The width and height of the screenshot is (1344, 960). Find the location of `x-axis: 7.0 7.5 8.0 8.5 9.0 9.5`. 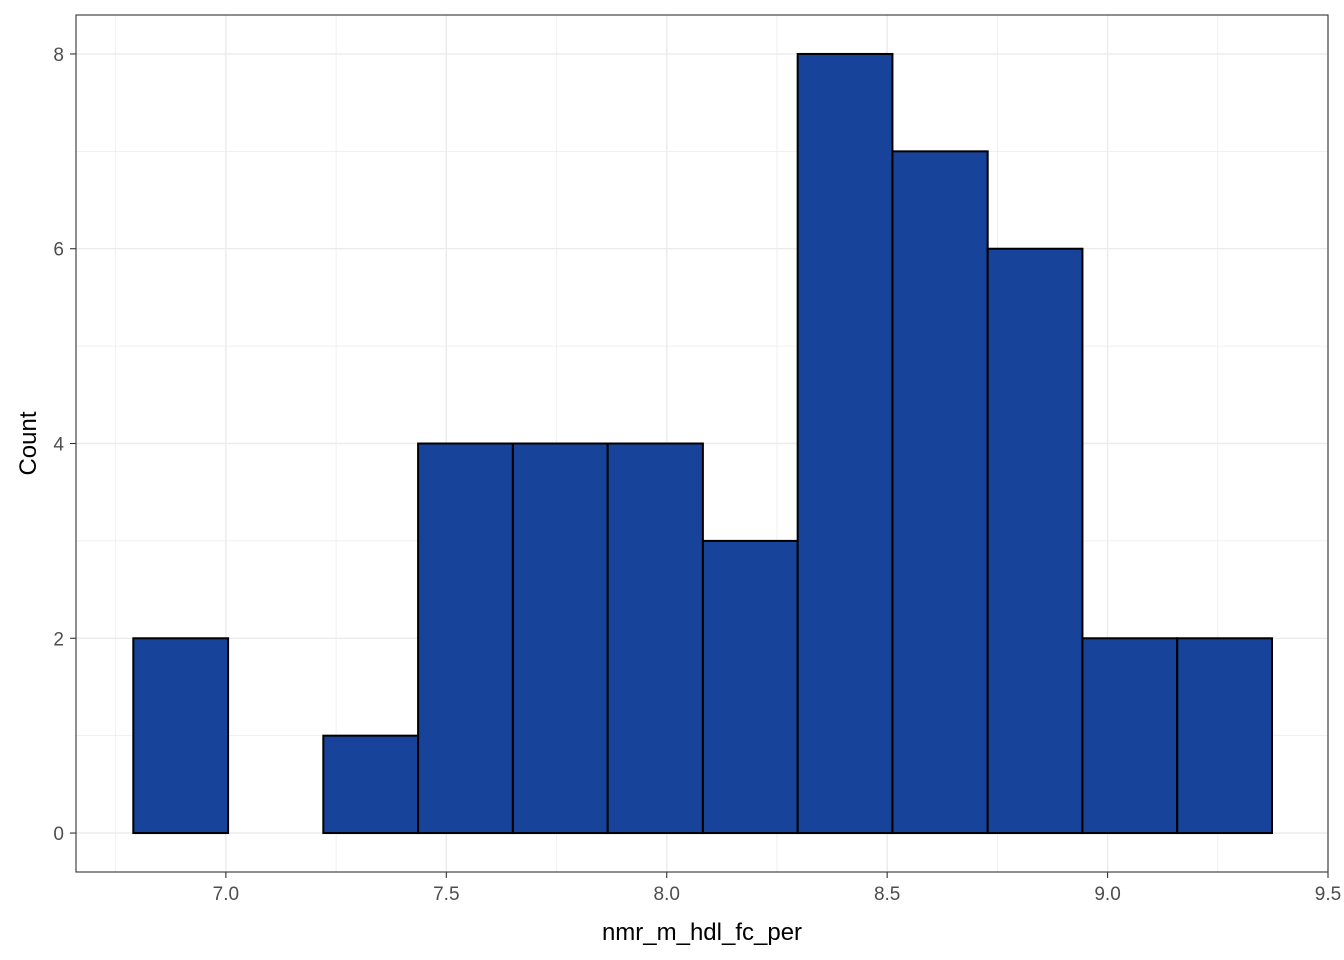

x-axis: 7.0 7.5 8.0 8.5 9.0 9.5 is located at coordinates (777, 888).